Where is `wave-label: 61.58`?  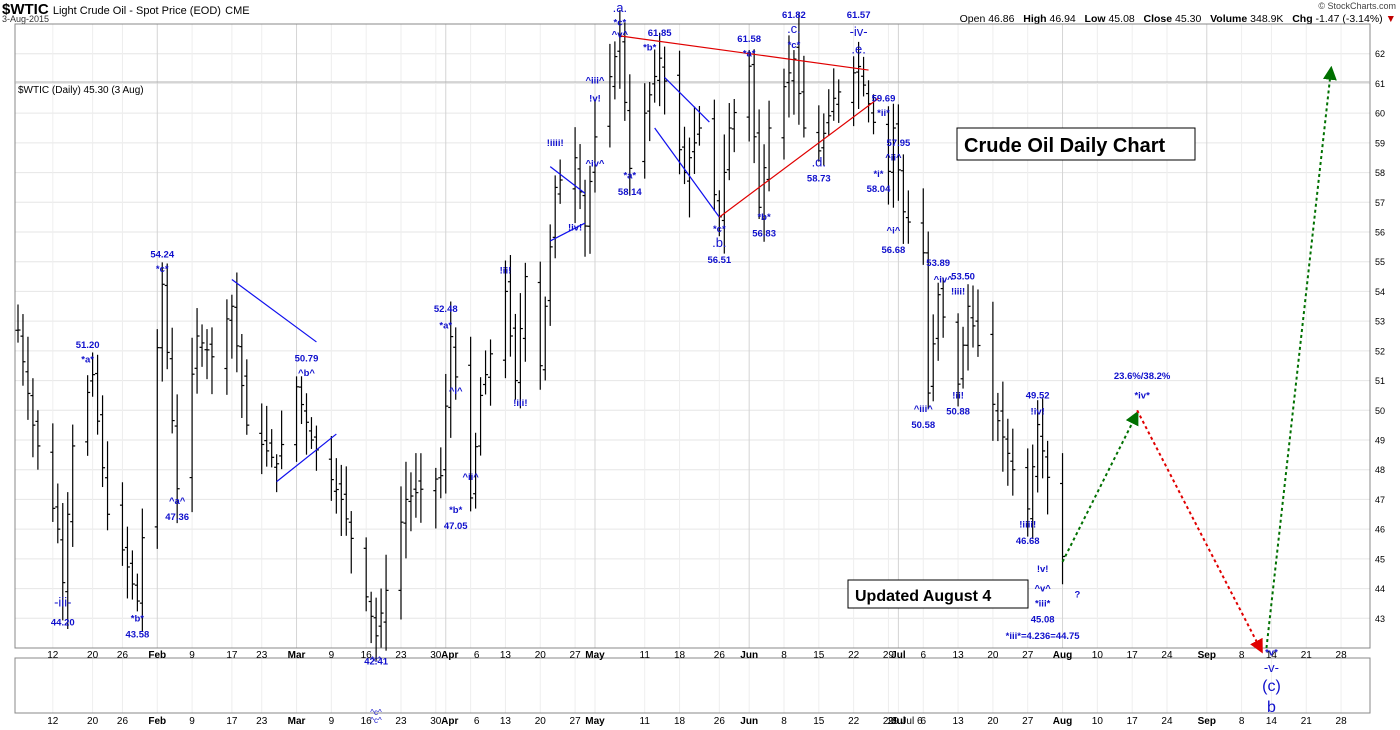 wave-label: 61.58 is located at coordinates (749, 39).